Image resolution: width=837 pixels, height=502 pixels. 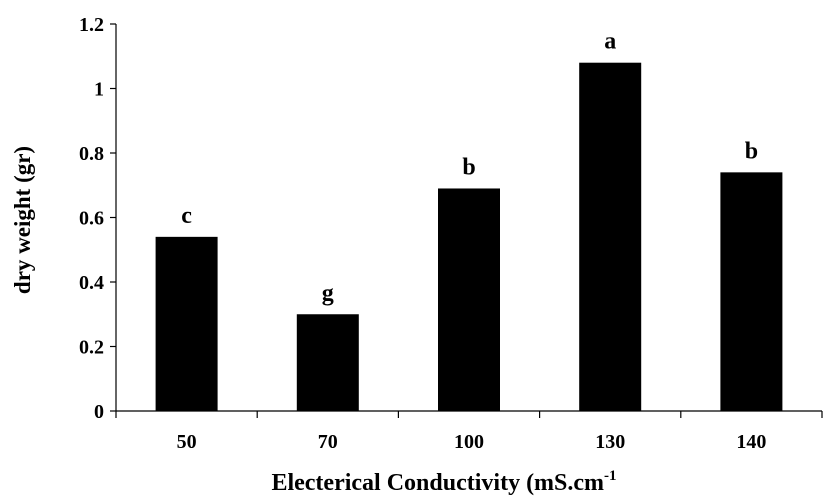 I want to click on y-tick-label: 0.6, so click(x=91, y=219).